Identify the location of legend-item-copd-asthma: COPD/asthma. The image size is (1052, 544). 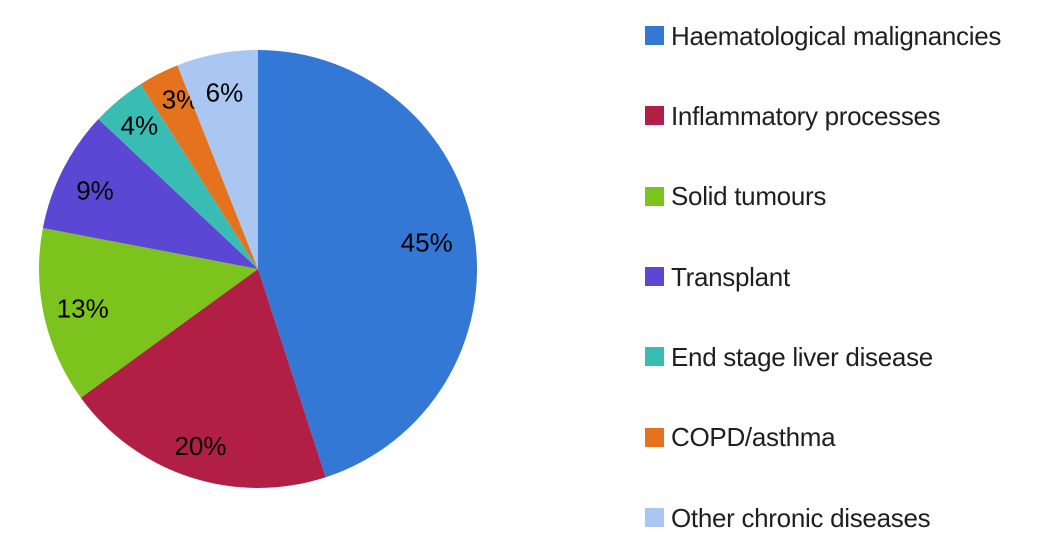
(740, 437).